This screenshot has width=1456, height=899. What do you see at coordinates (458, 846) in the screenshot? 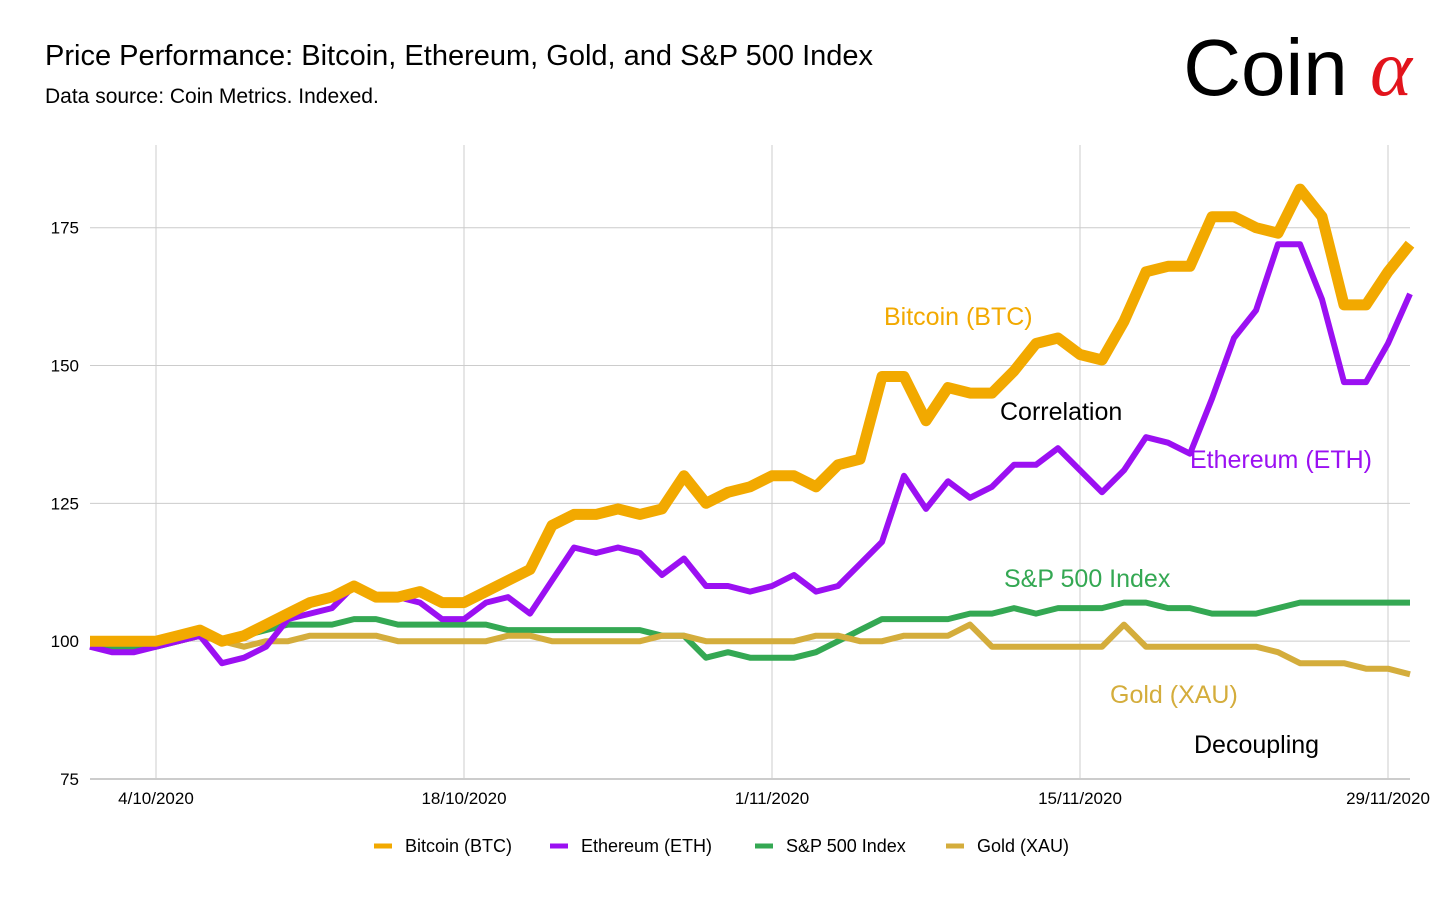
I see `legend-label: Bitcoin (BTC)` at bounding box center [458, 846].